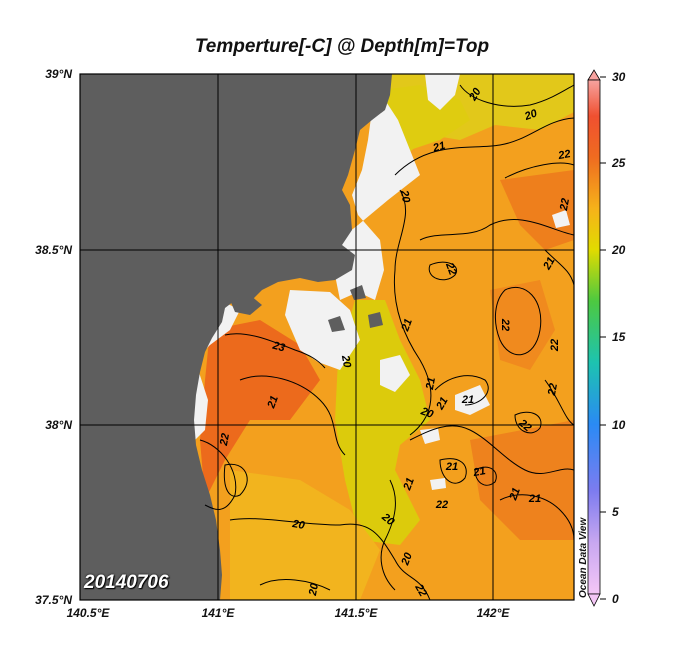  Describe the element at coordinates (88, 613) in the screenshot. I see `lon-label-140-5e: 140.5°E` at that location.